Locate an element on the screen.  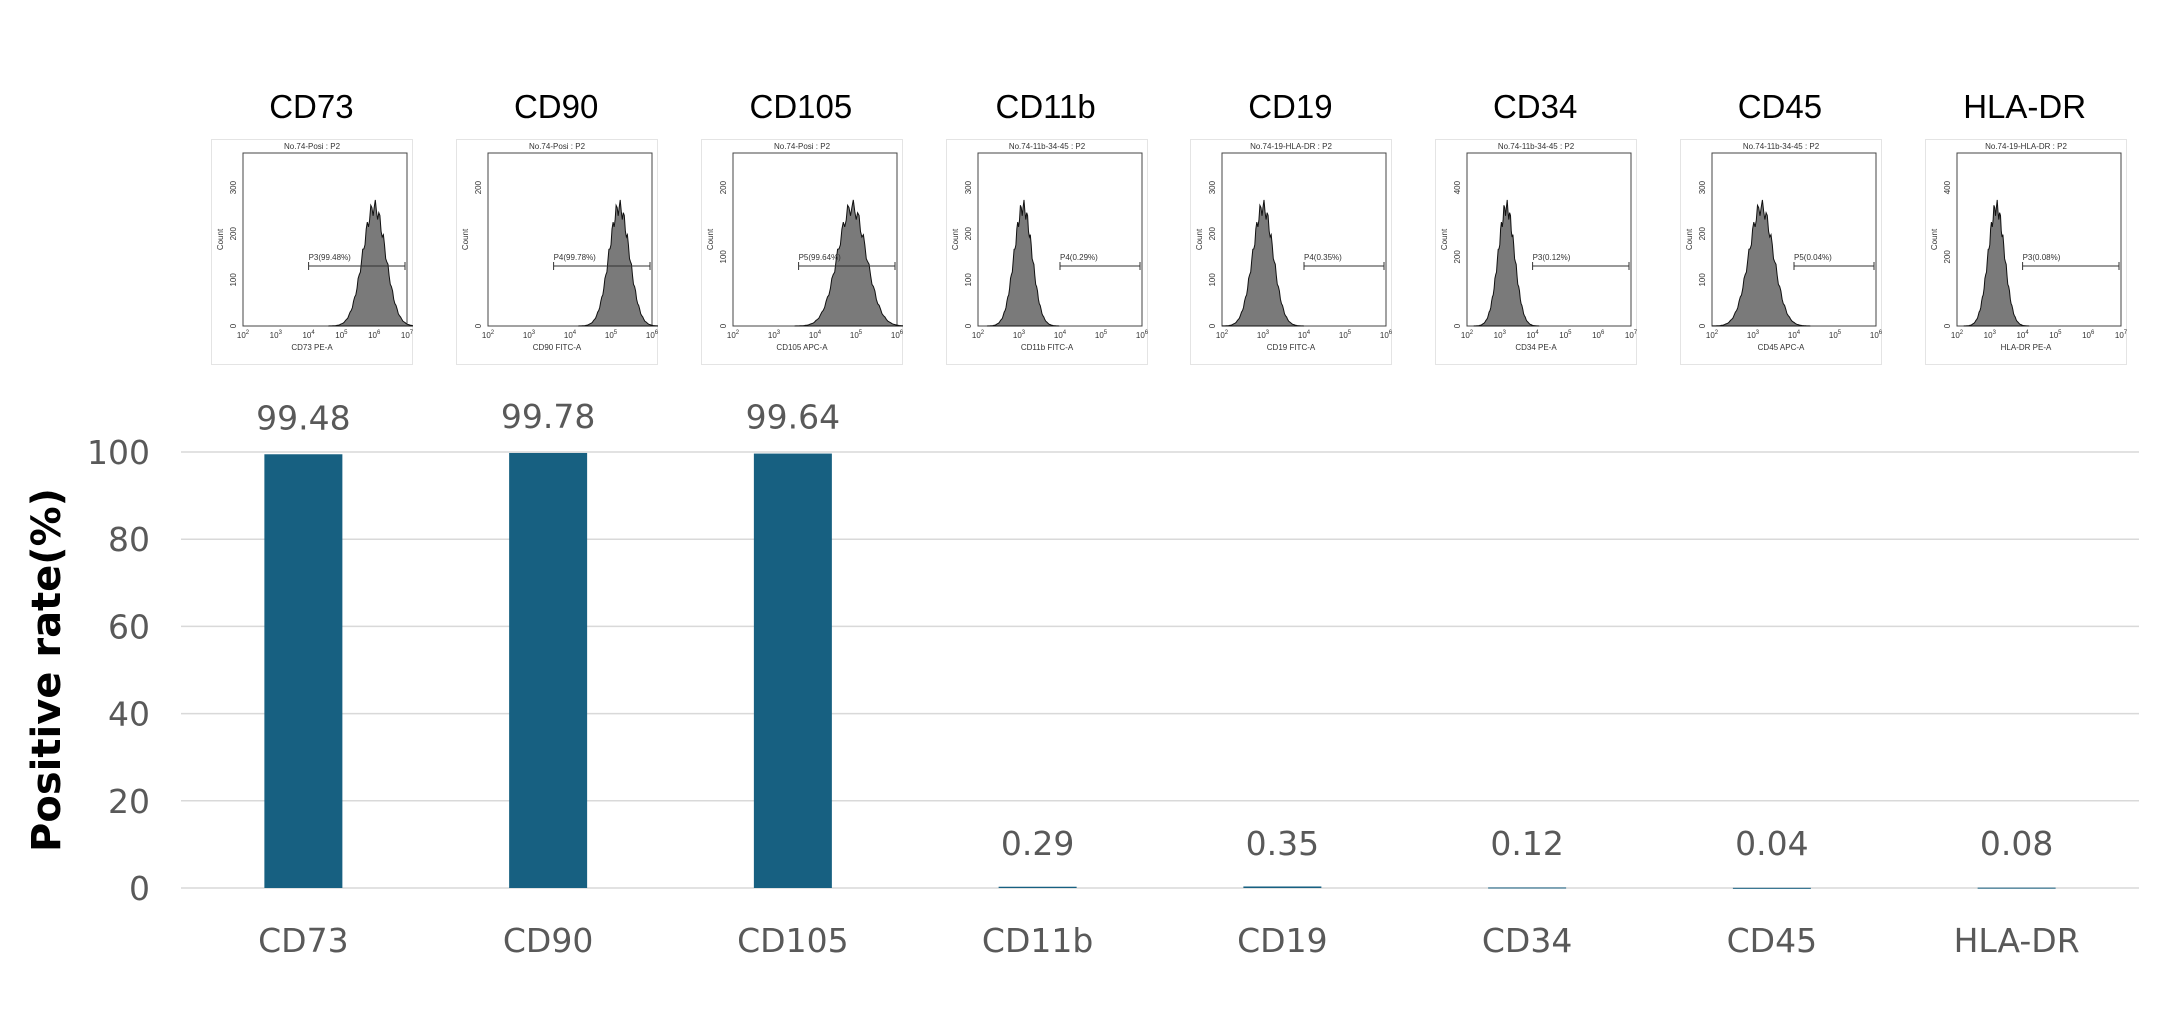
bar-cd11b is located at coordinates (1037, 887).